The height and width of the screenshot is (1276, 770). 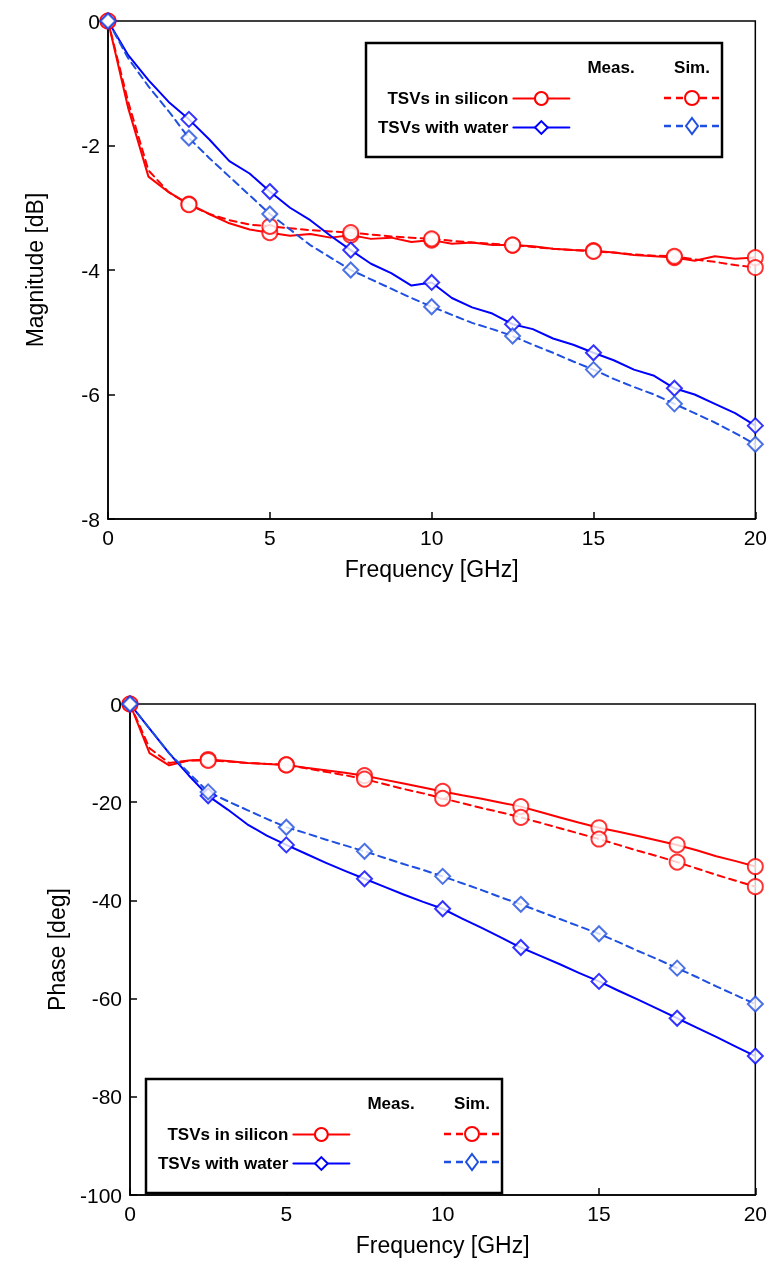 What do you see at coordinates (106, 802) in the screenshot?
I see `y-tick-label: -20` at bounding box center [106, 802].